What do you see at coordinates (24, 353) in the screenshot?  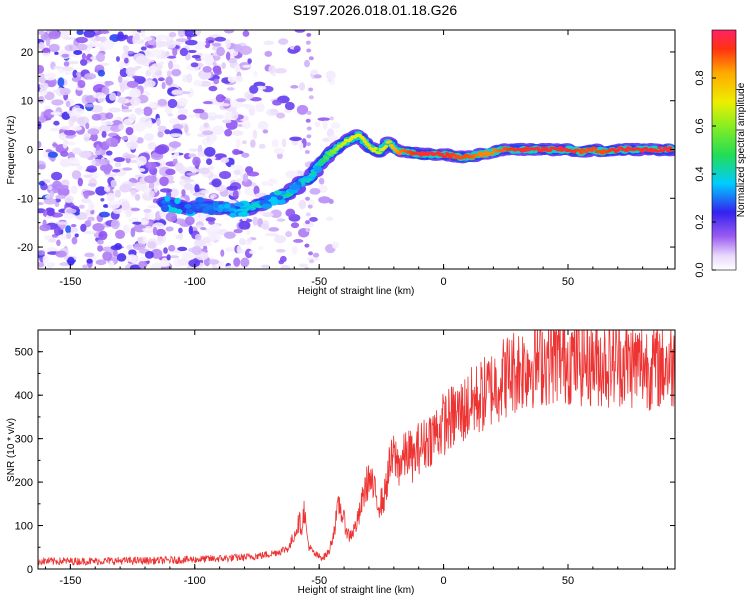 I see `snr-y-tick-label: 500` at bounding box center [24, 353].